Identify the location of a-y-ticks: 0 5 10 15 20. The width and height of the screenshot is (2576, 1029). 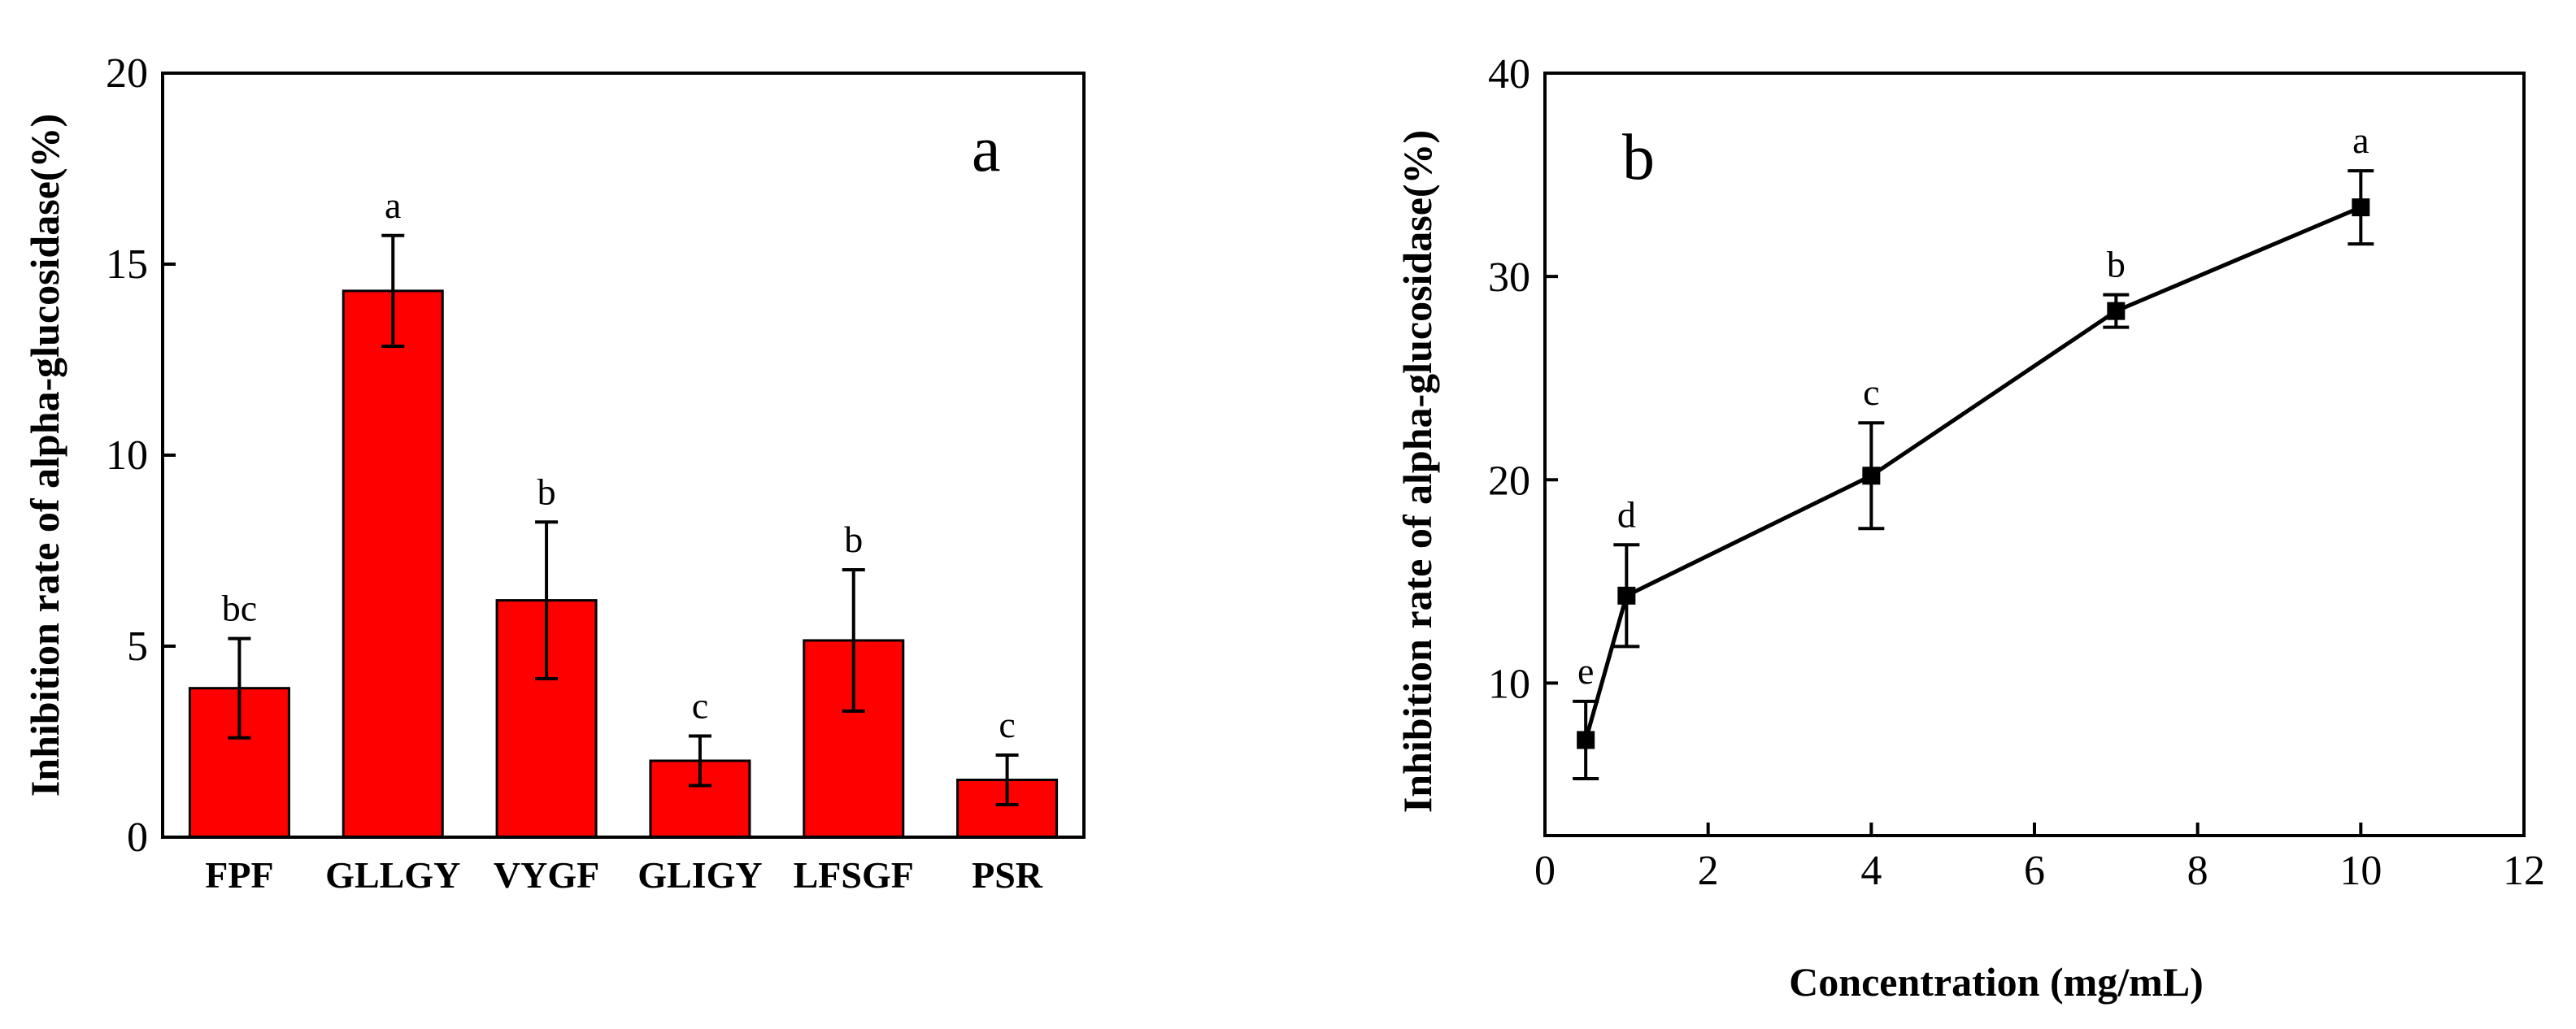
(141, 455).